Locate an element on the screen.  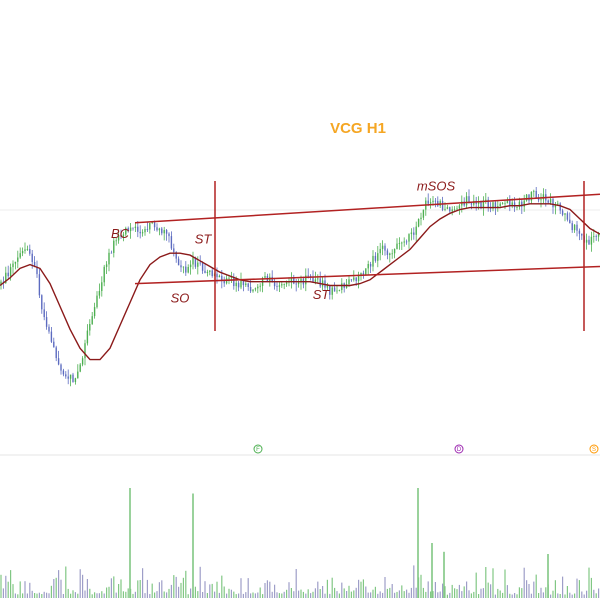
annotation-label: ST is located at coordinates (204, 239).